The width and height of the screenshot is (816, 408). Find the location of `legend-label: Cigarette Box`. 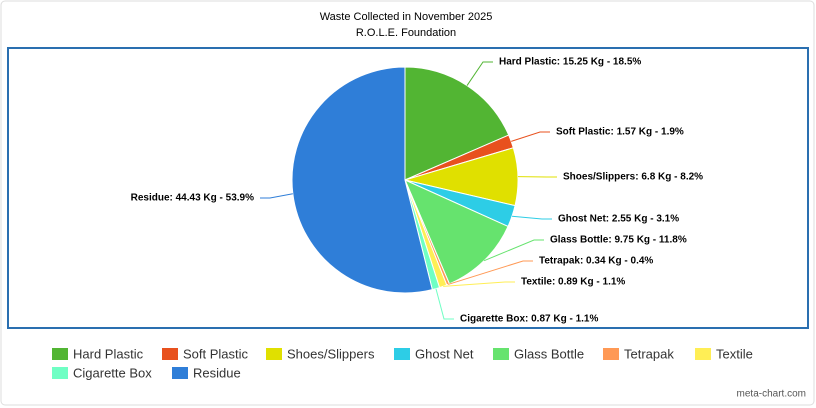

legend-label: Cigarette Box is located at coordinates (112, 372).